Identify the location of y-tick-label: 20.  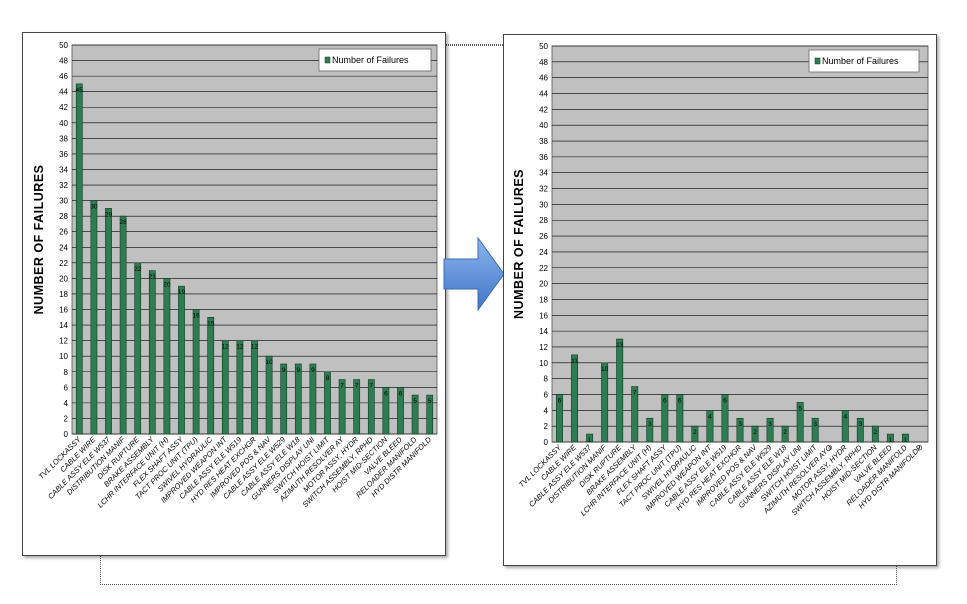
(543, 284).